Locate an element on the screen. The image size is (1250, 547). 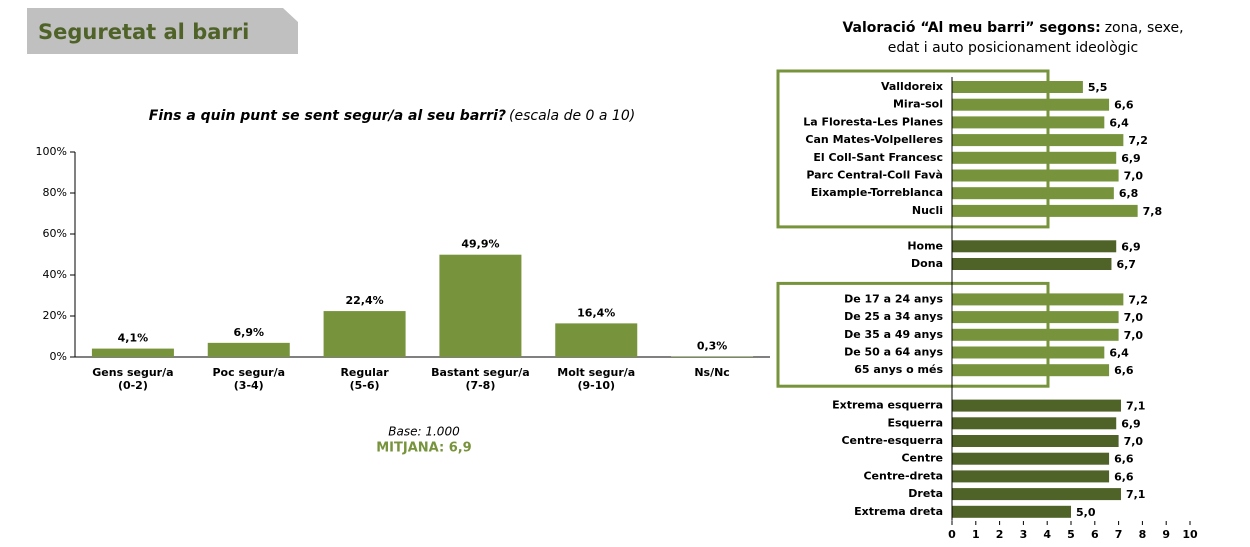
x-tick-label: Gens segur/a is located at coordinates (132, 372).